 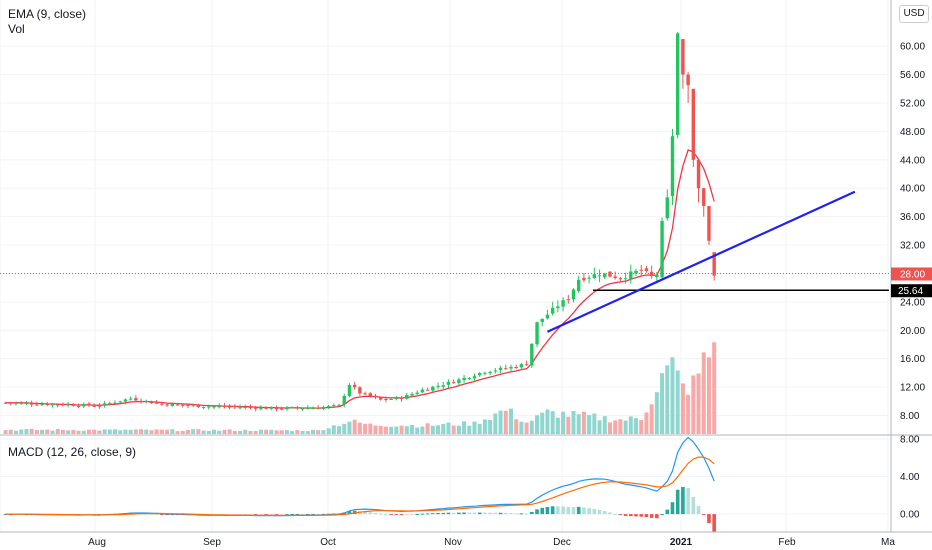 I want to click on price-tick-label: 36.00, so click(x=912, y=217).